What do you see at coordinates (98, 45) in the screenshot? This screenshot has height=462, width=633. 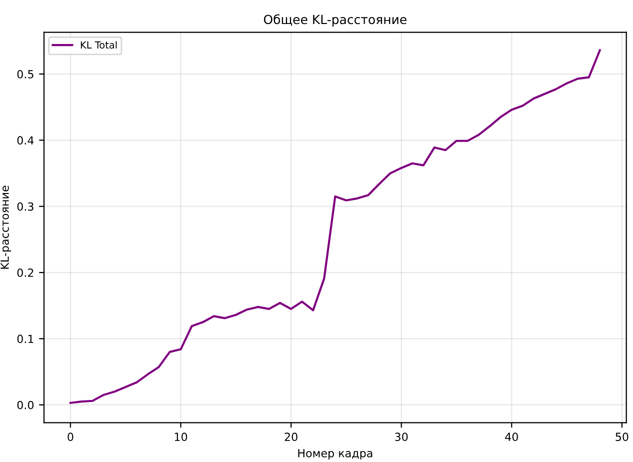 I see `legend-label: KL Total` at bounding box center [98, 45].